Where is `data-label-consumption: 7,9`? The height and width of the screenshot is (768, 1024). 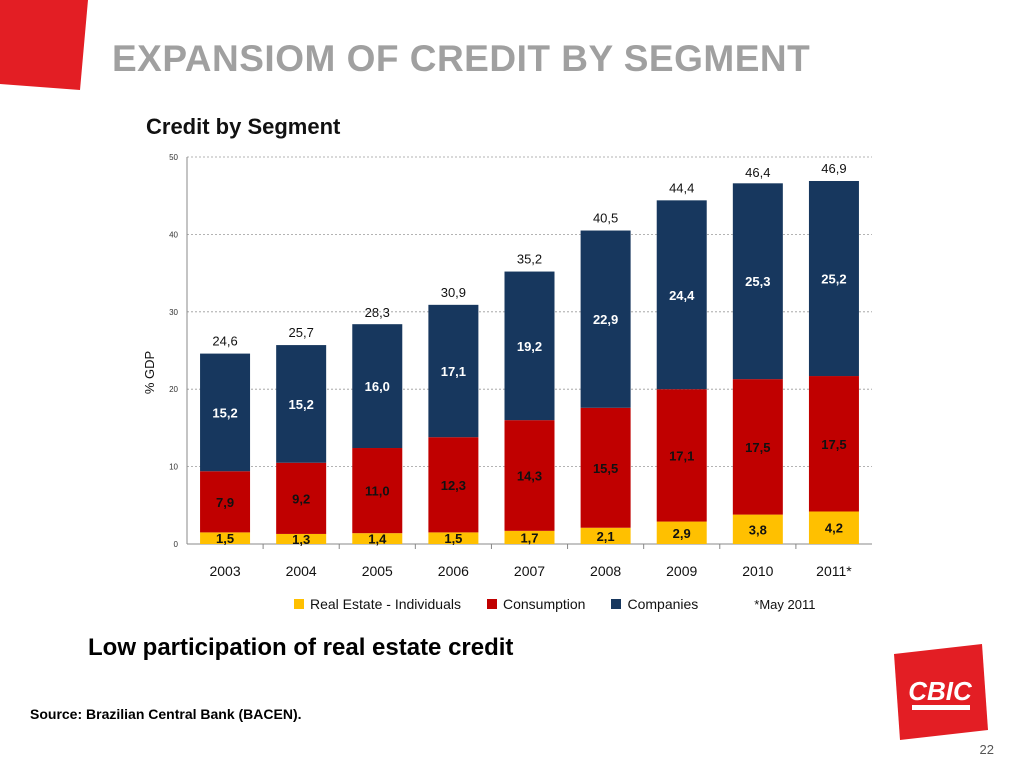 data-label-consumption: 7,9 is located at coordinates (225, 502).